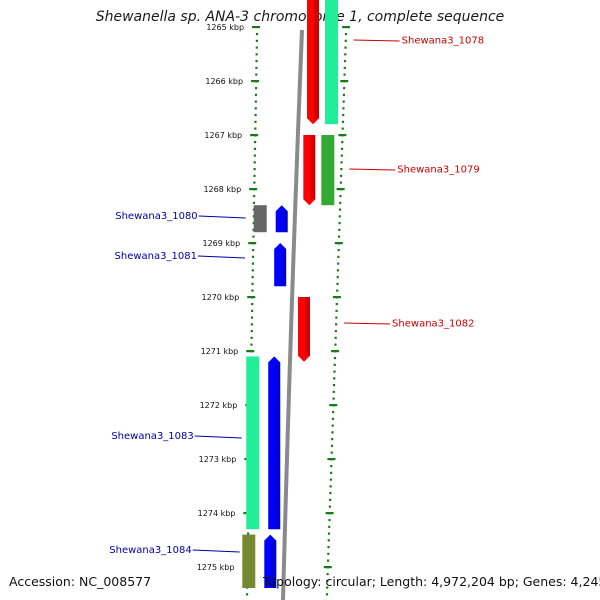 Image resolution: width=600 pixels, height=600 pixels. I want to click on tick-label: 1267 kbp, so click(223, 135).